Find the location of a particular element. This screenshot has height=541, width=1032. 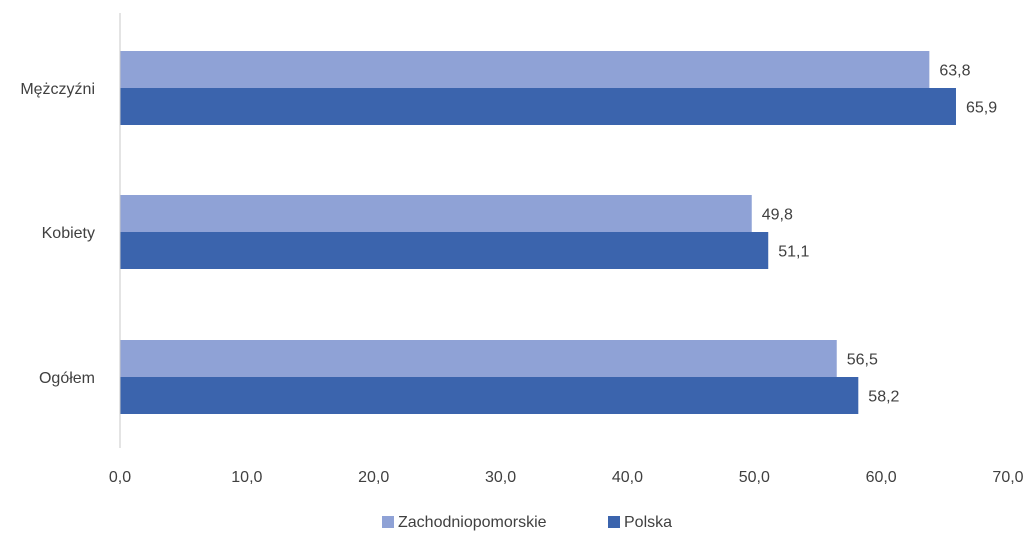

x-tick-label: 0,0 is located at coordinates (120, 477).